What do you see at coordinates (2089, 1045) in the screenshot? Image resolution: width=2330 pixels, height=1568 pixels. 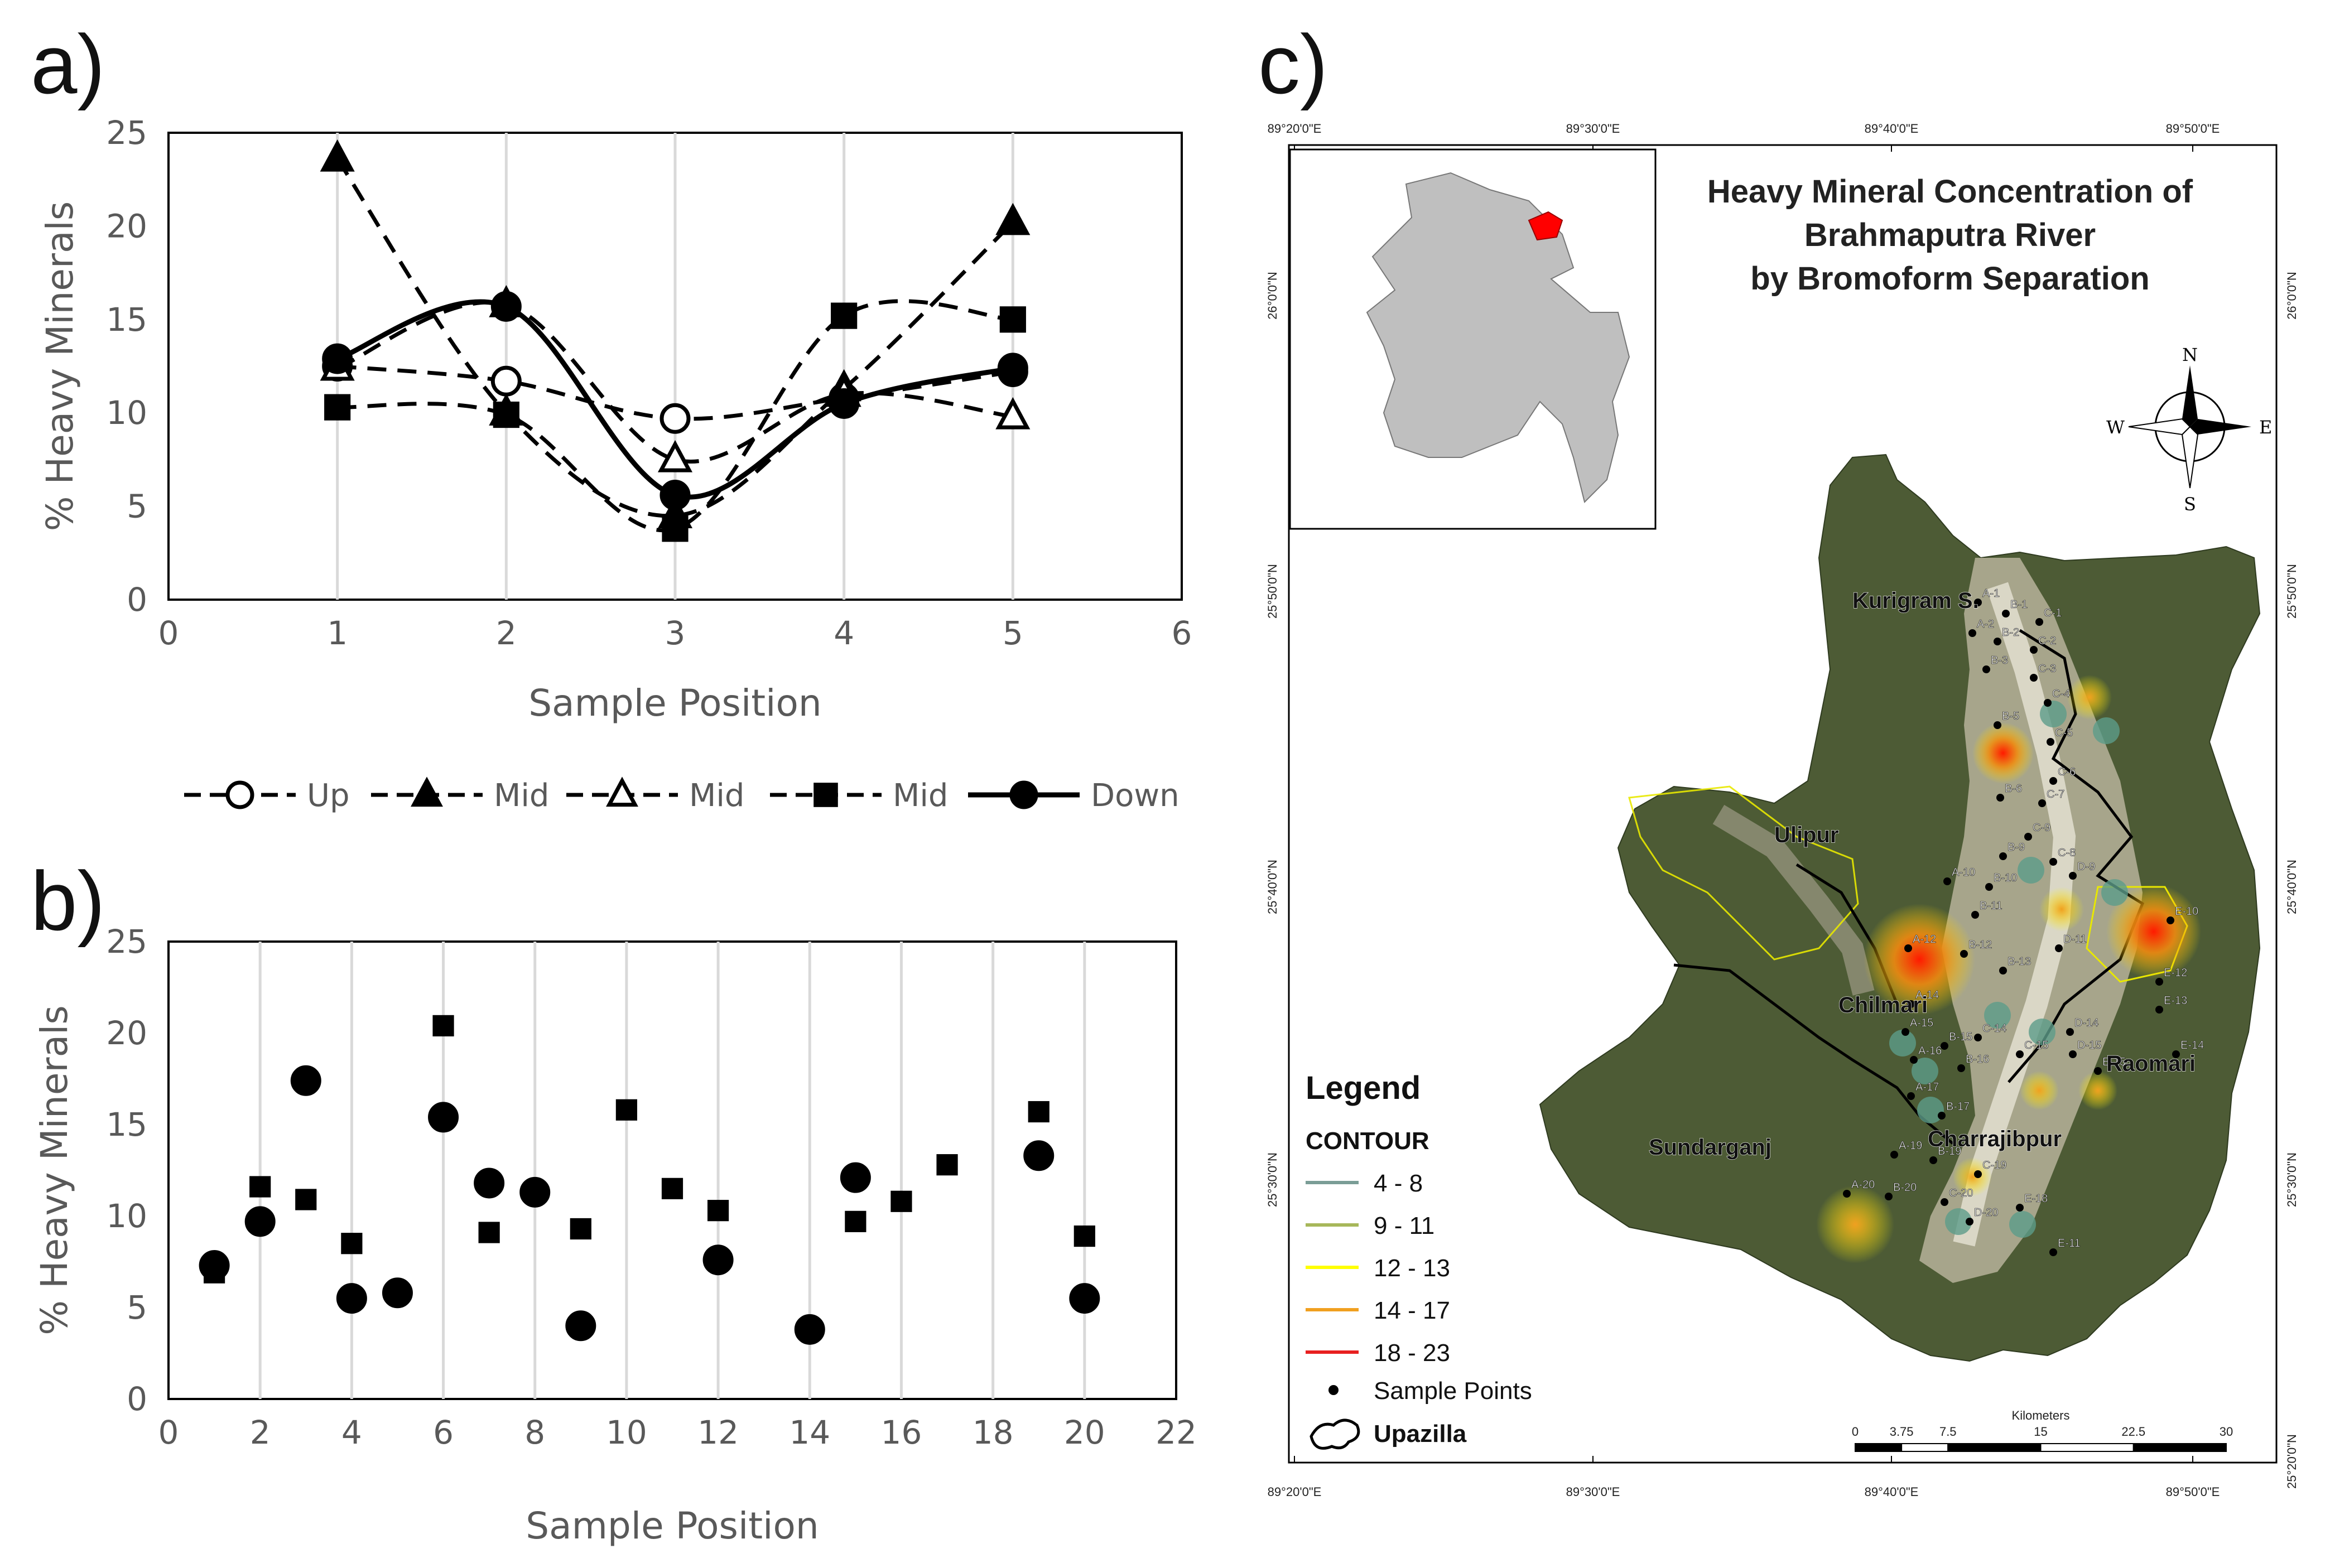 I see `sample-label: D-15` at bounding box center [2089, 1045].